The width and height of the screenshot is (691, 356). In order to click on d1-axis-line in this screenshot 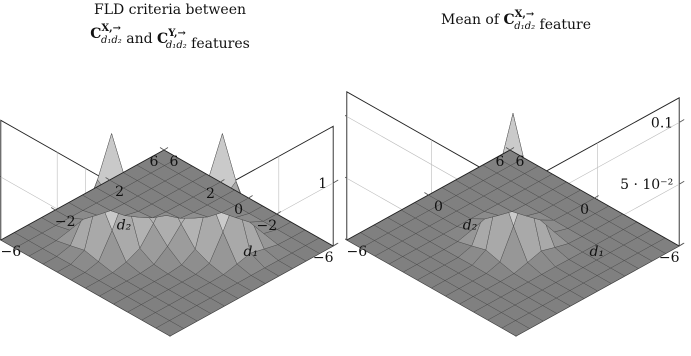, I will do `click(594, 198)`.